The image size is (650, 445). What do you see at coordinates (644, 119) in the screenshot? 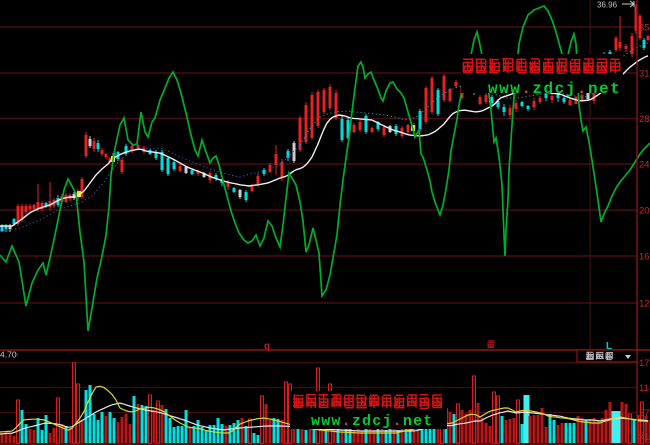
I see `svg-text: 28.0` at bounding box center [644, 119].